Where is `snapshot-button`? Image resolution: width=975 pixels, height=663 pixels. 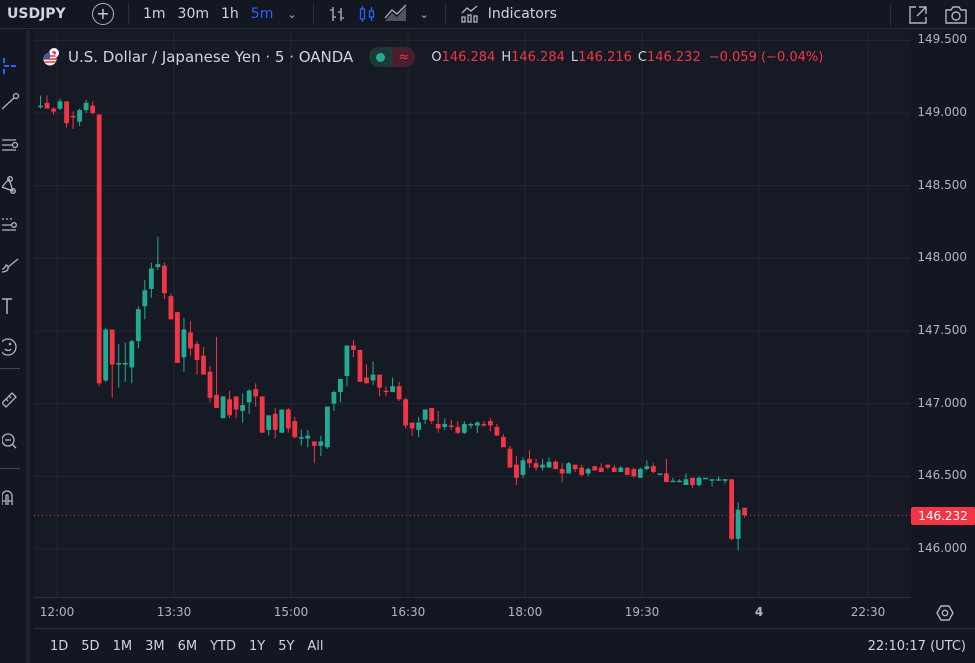
snapshot-button is located at coordinates (956, 15).